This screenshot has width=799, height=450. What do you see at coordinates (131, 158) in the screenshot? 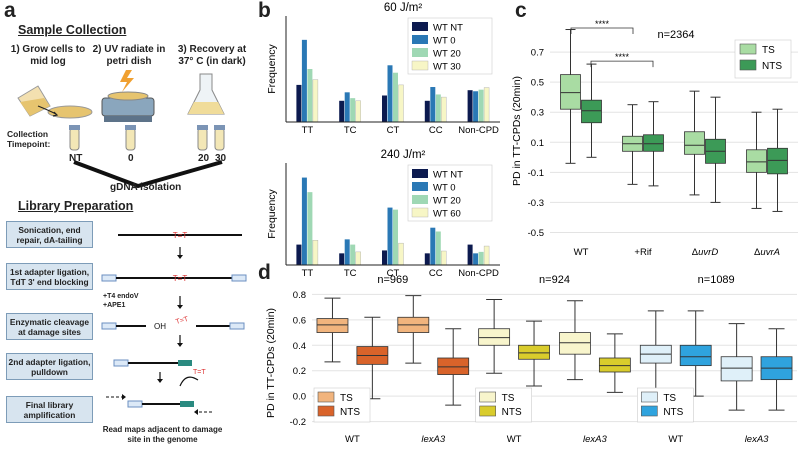
I see `timepoint-0: 0` at bounding box center [131, 158].